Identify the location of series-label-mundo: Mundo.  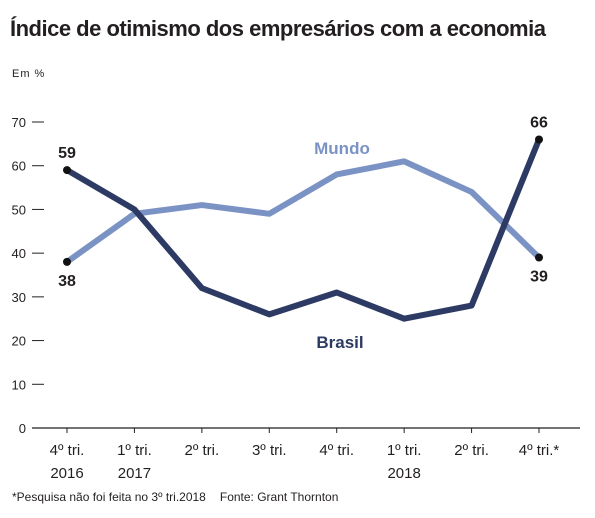
(342, 148).